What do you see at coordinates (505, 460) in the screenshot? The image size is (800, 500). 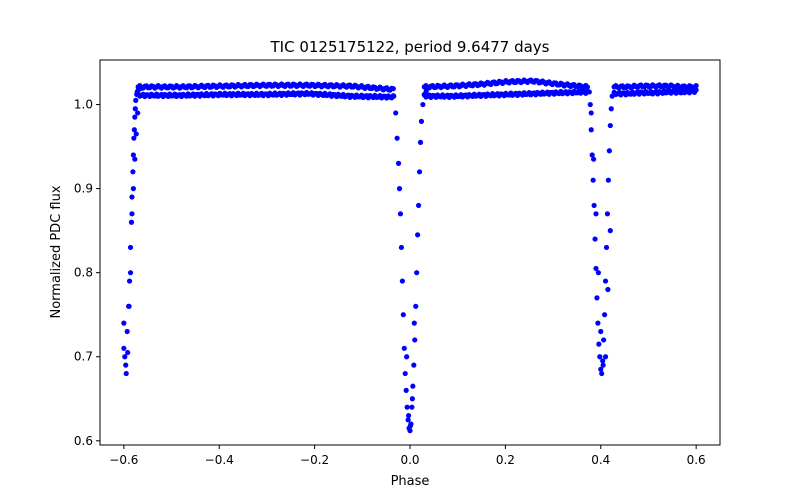 I see `x-tick-label: 0.2` at bounding box center [505, 460].